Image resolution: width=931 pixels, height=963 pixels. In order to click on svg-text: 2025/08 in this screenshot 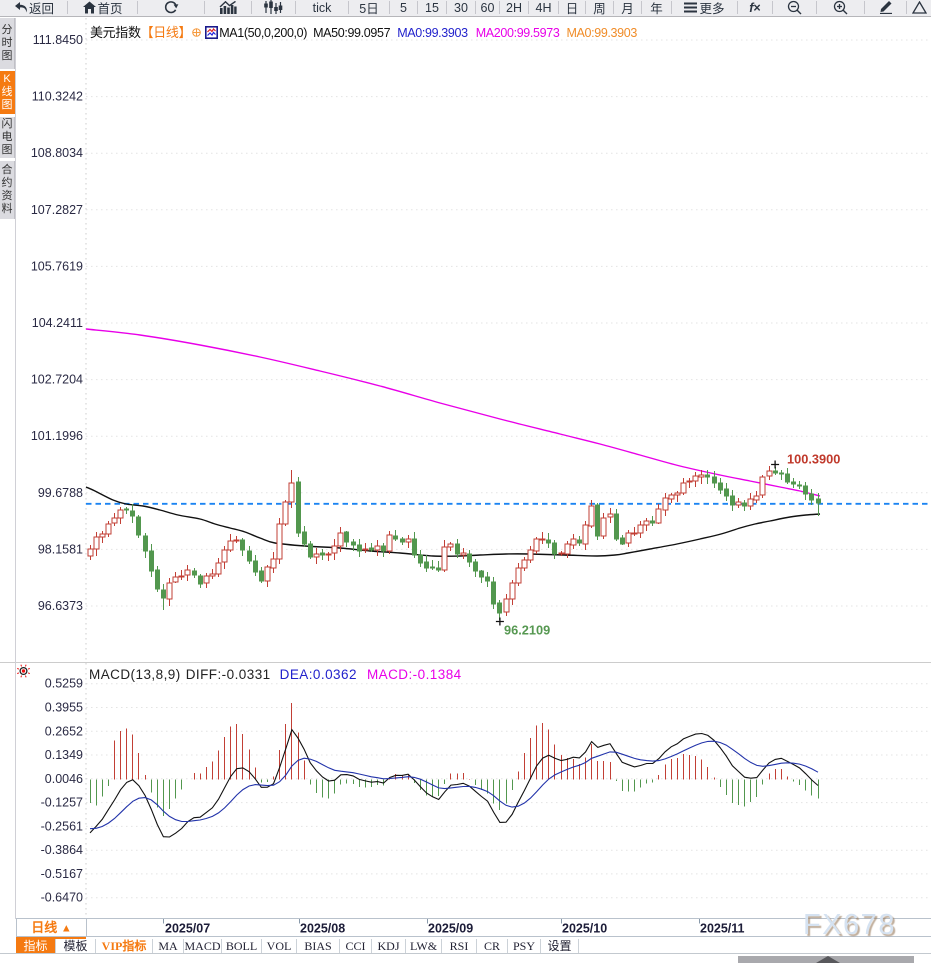, I will do `click(322, 929)`.